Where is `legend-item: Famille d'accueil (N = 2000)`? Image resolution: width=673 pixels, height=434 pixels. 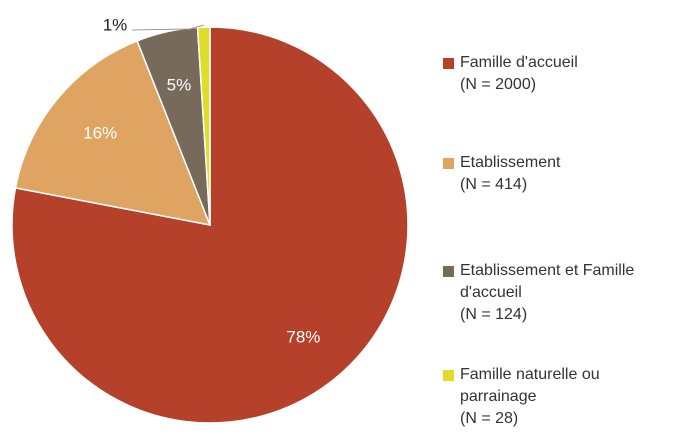 legend-item: Famille d'accueil (N = 2000) is located at coordinates (555, 74).